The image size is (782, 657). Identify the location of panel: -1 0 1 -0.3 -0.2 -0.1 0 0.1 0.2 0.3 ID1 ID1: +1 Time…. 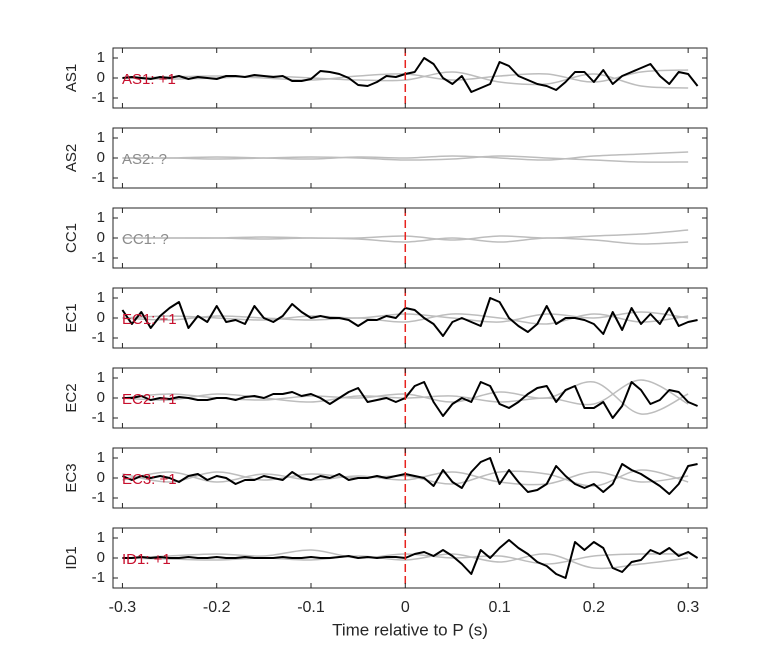
(385, 583).